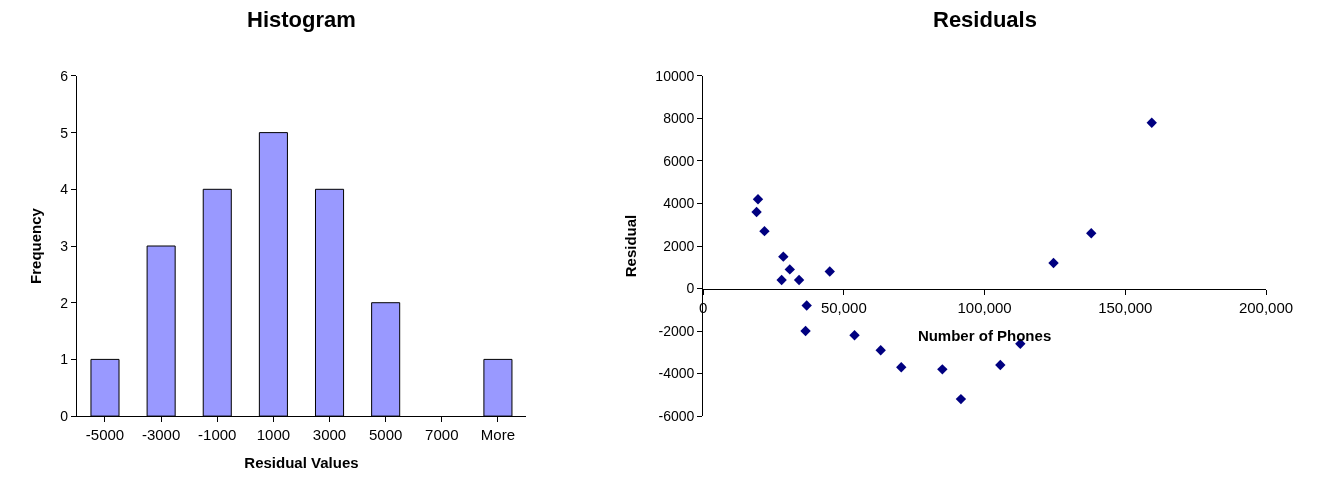 This screenshot has width=1322, height=504. Describe the element at coordinates (630, 246) in the screenshot. I see `y-axis-title: Residual` at that location.